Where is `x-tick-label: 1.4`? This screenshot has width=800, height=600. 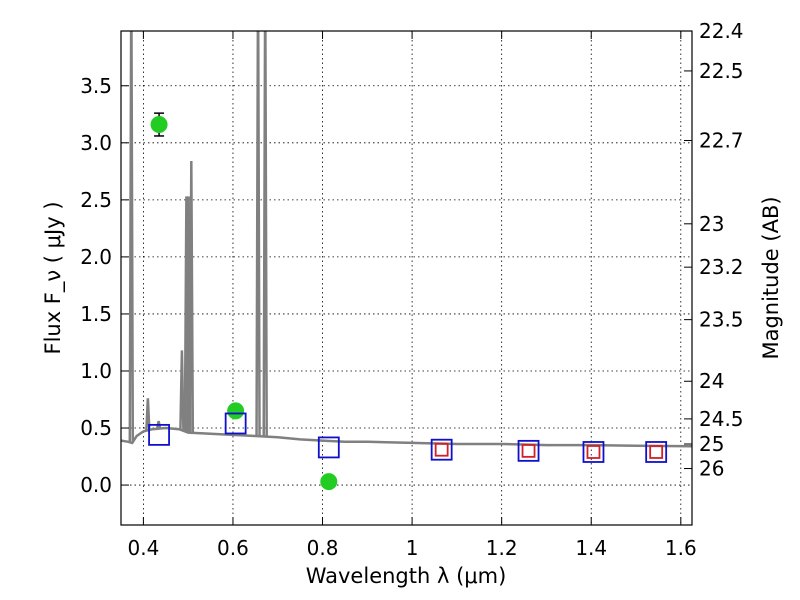
x-tick-label: 1.4 is located at coordinates (591, 548).